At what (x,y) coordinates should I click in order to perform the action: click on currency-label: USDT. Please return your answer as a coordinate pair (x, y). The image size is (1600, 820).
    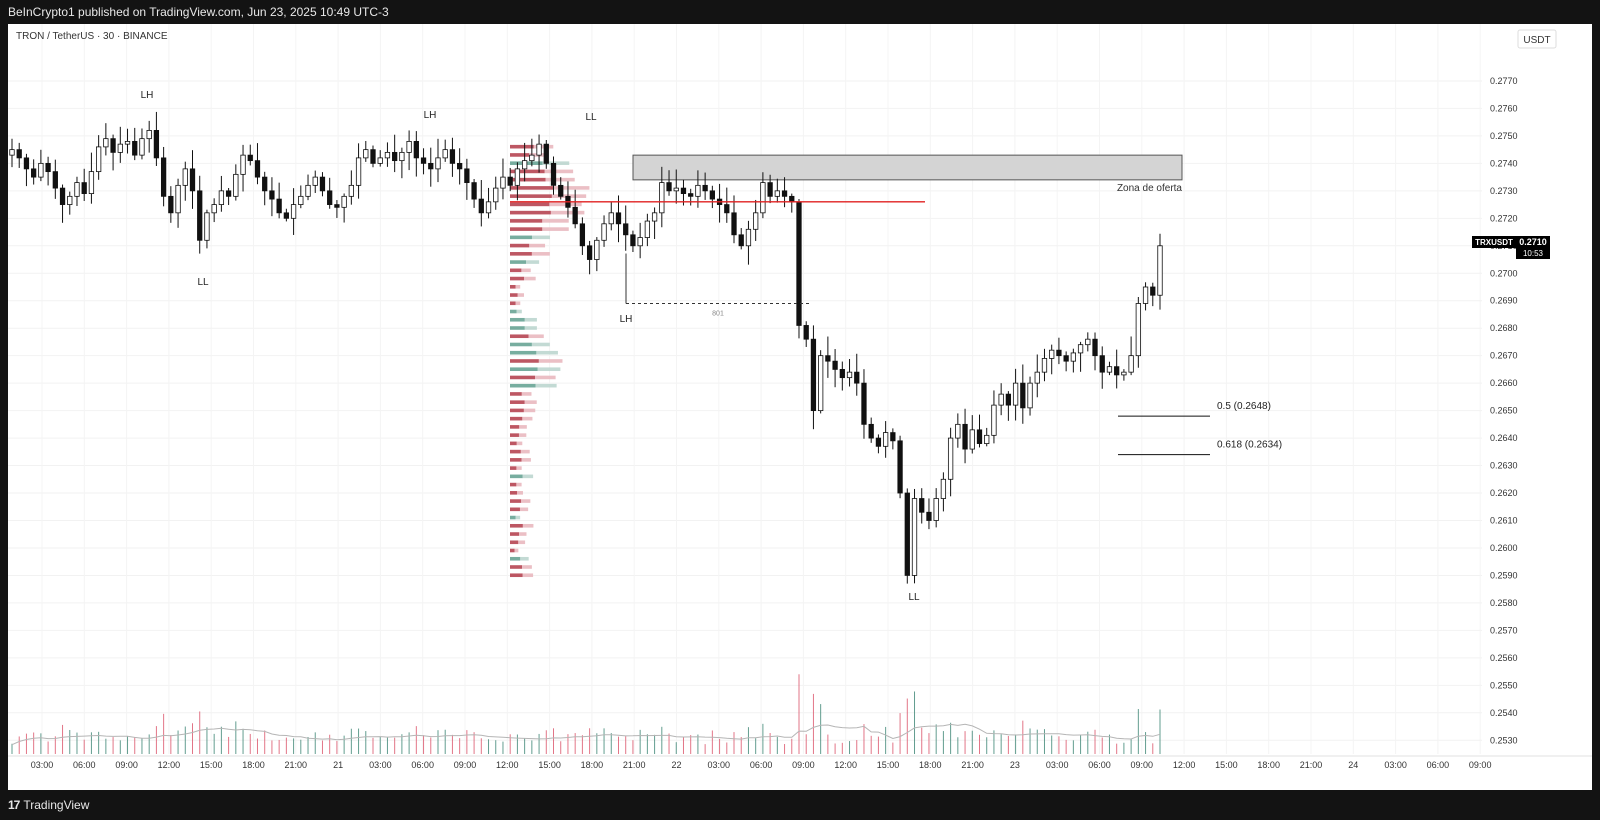
    Looking at the image, I should click on (1536, 40).